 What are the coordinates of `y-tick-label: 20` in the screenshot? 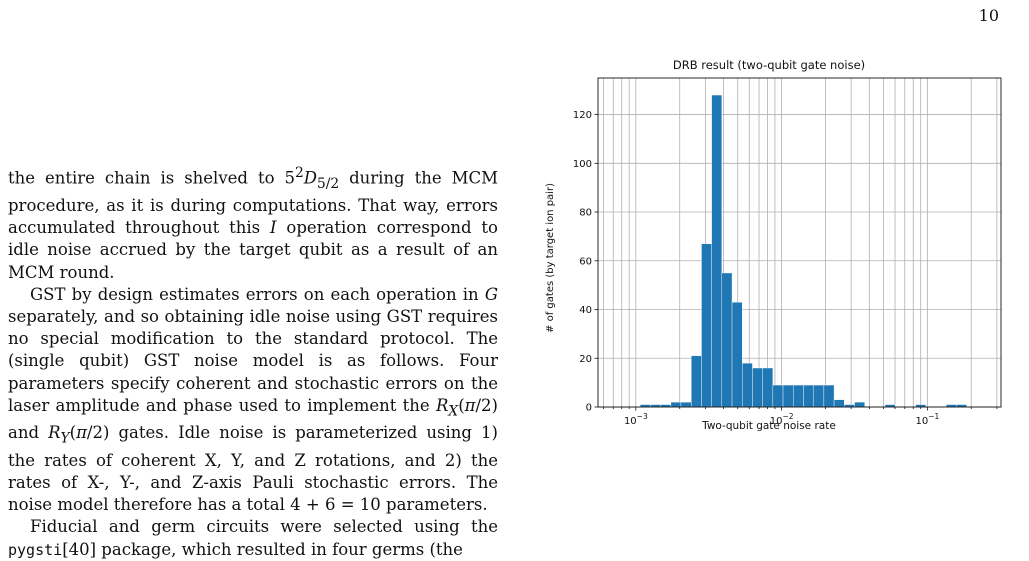 It's located at (585, 359).